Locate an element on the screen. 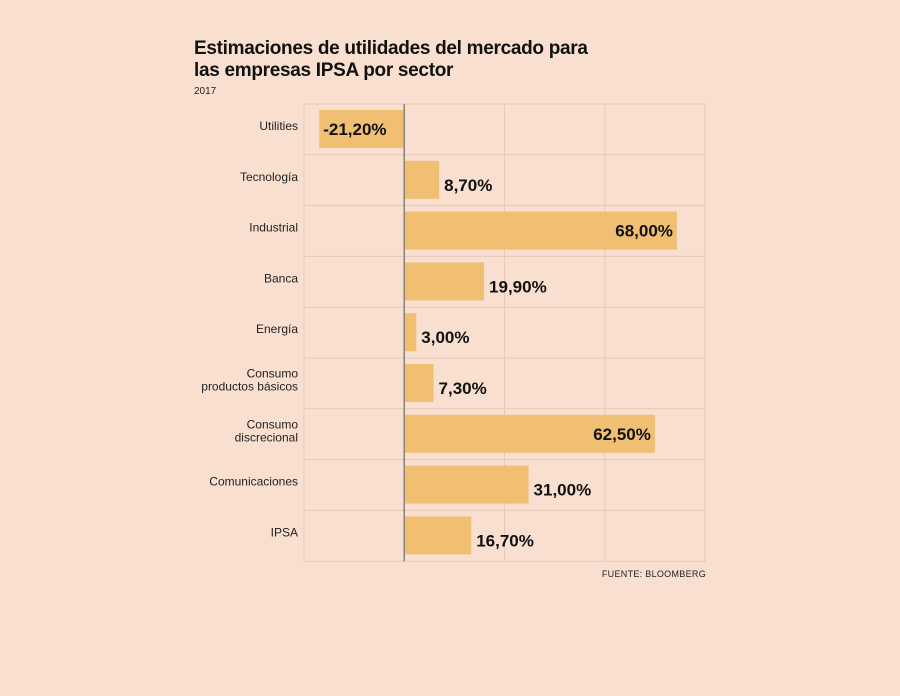 Image resolution: width=900 pixels, height=696 pixels. category-label-line: Tecnología is located at coordinates (269, 177).